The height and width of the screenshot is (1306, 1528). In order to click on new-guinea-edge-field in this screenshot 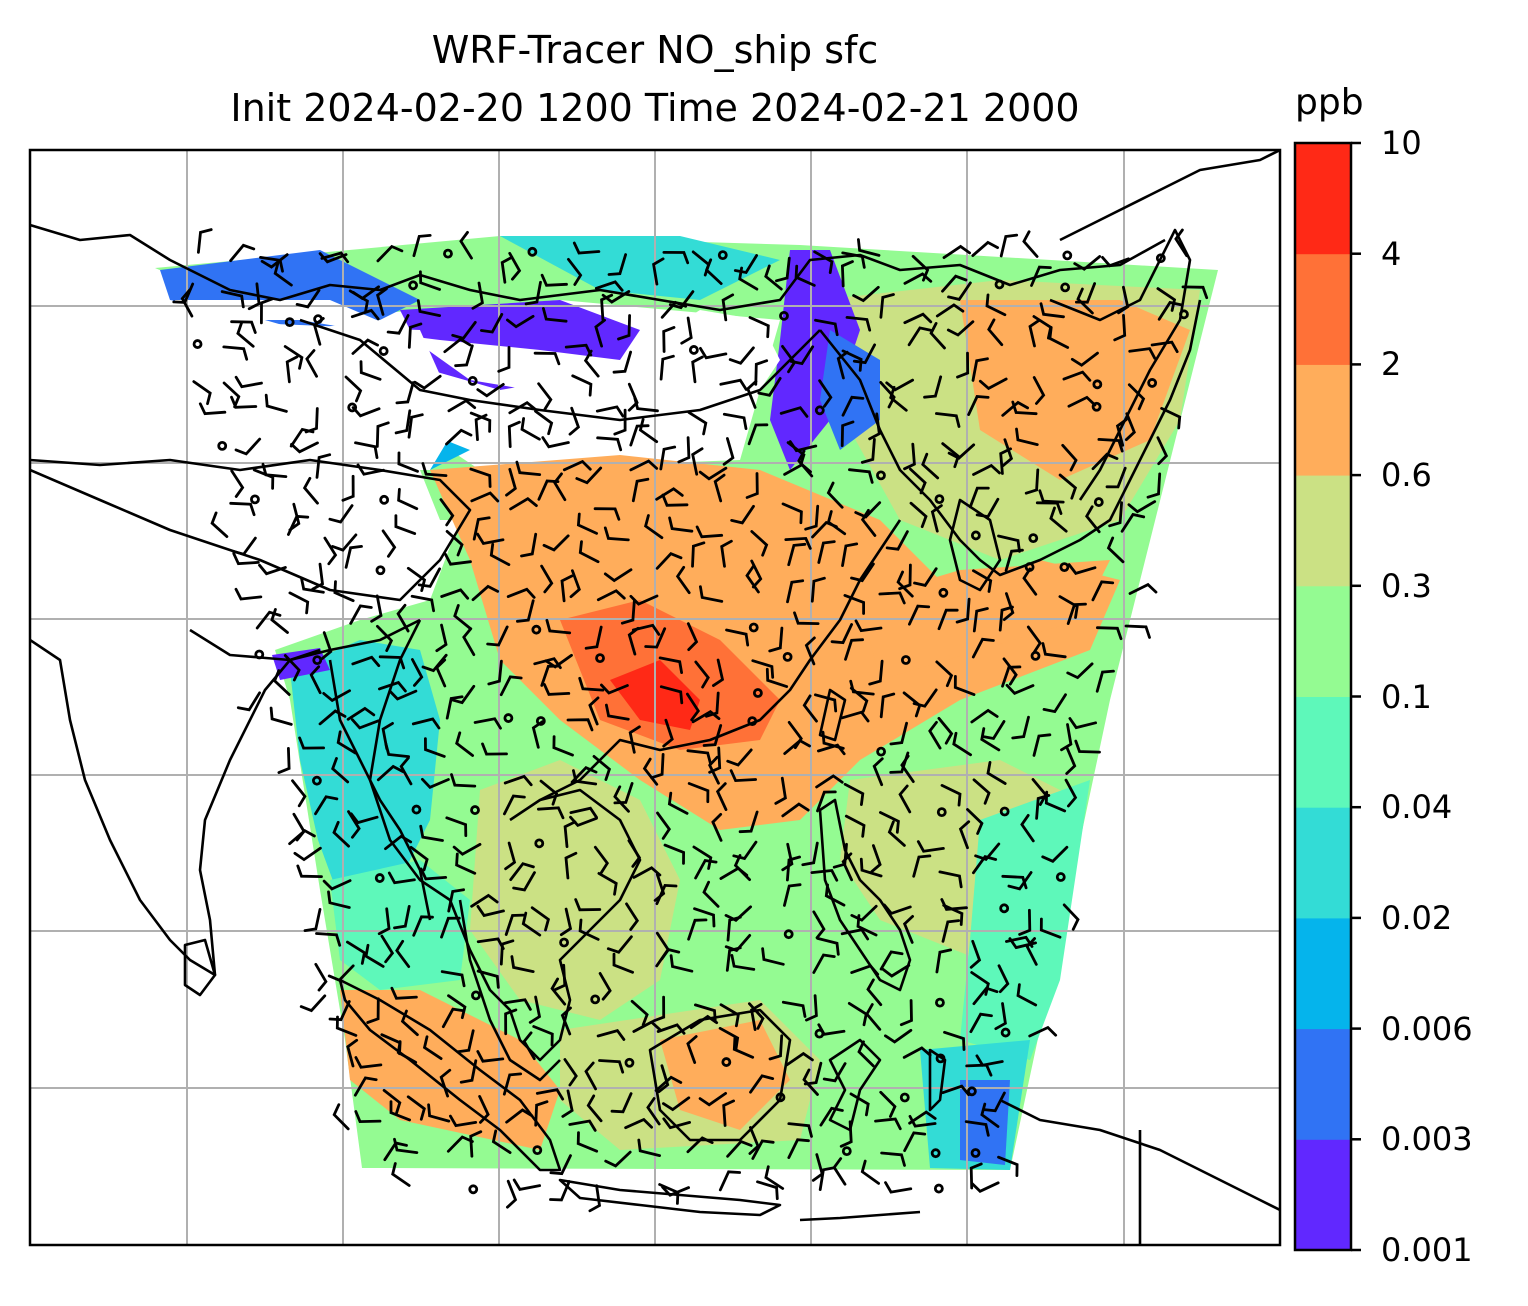, I will do `click(985, 1122)`.